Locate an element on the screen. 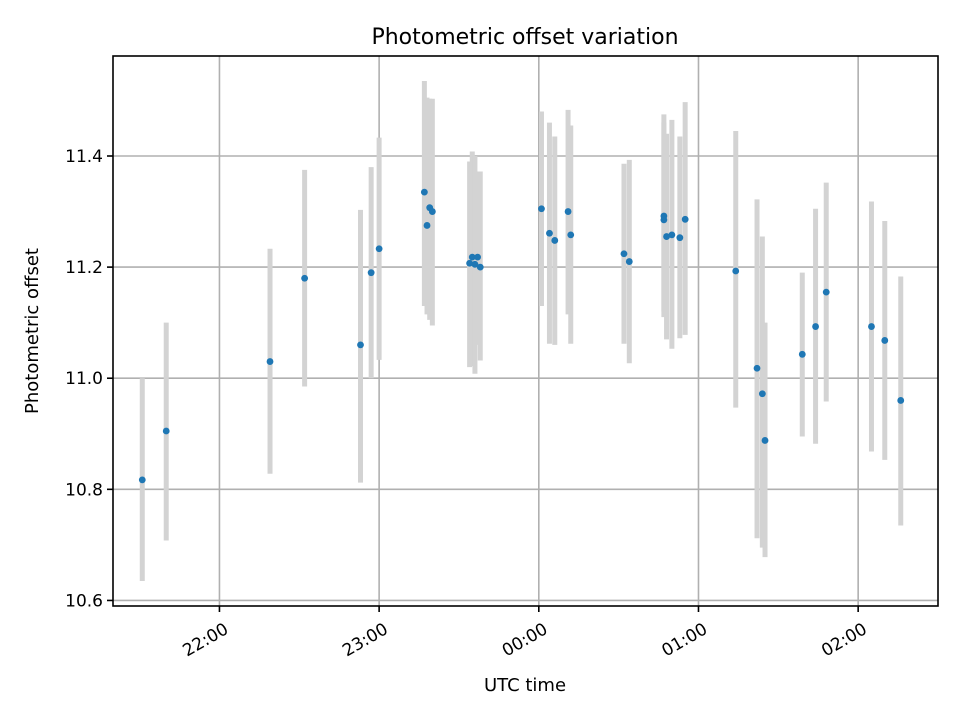 The height and width of the screenshot is (720, 960). y-tick-label: 11.4 is located at coordinates (84, 157).